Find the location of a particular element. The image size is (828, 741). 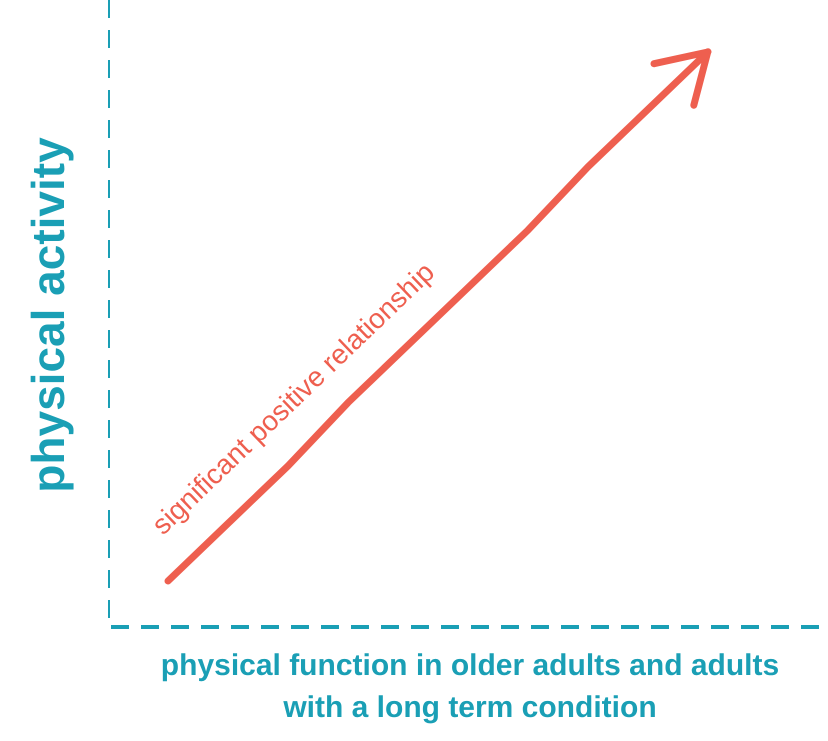

y-axis-title: physical activity is located at coordinates (48, 315).